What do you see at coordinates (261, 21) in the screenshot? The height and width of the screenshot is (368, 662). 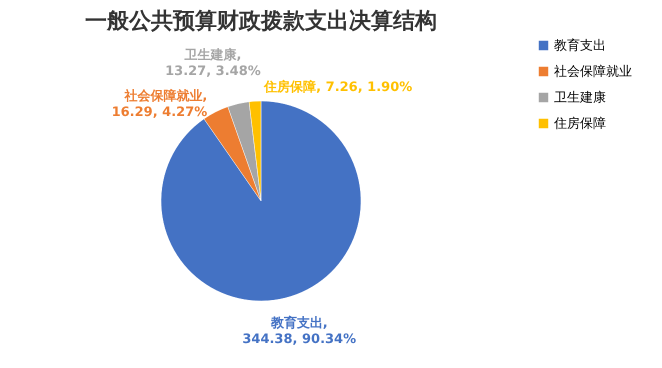 I see `chart-title: 一般公共预算财政拨款支出决算结构` at bounding box center [261, 21].